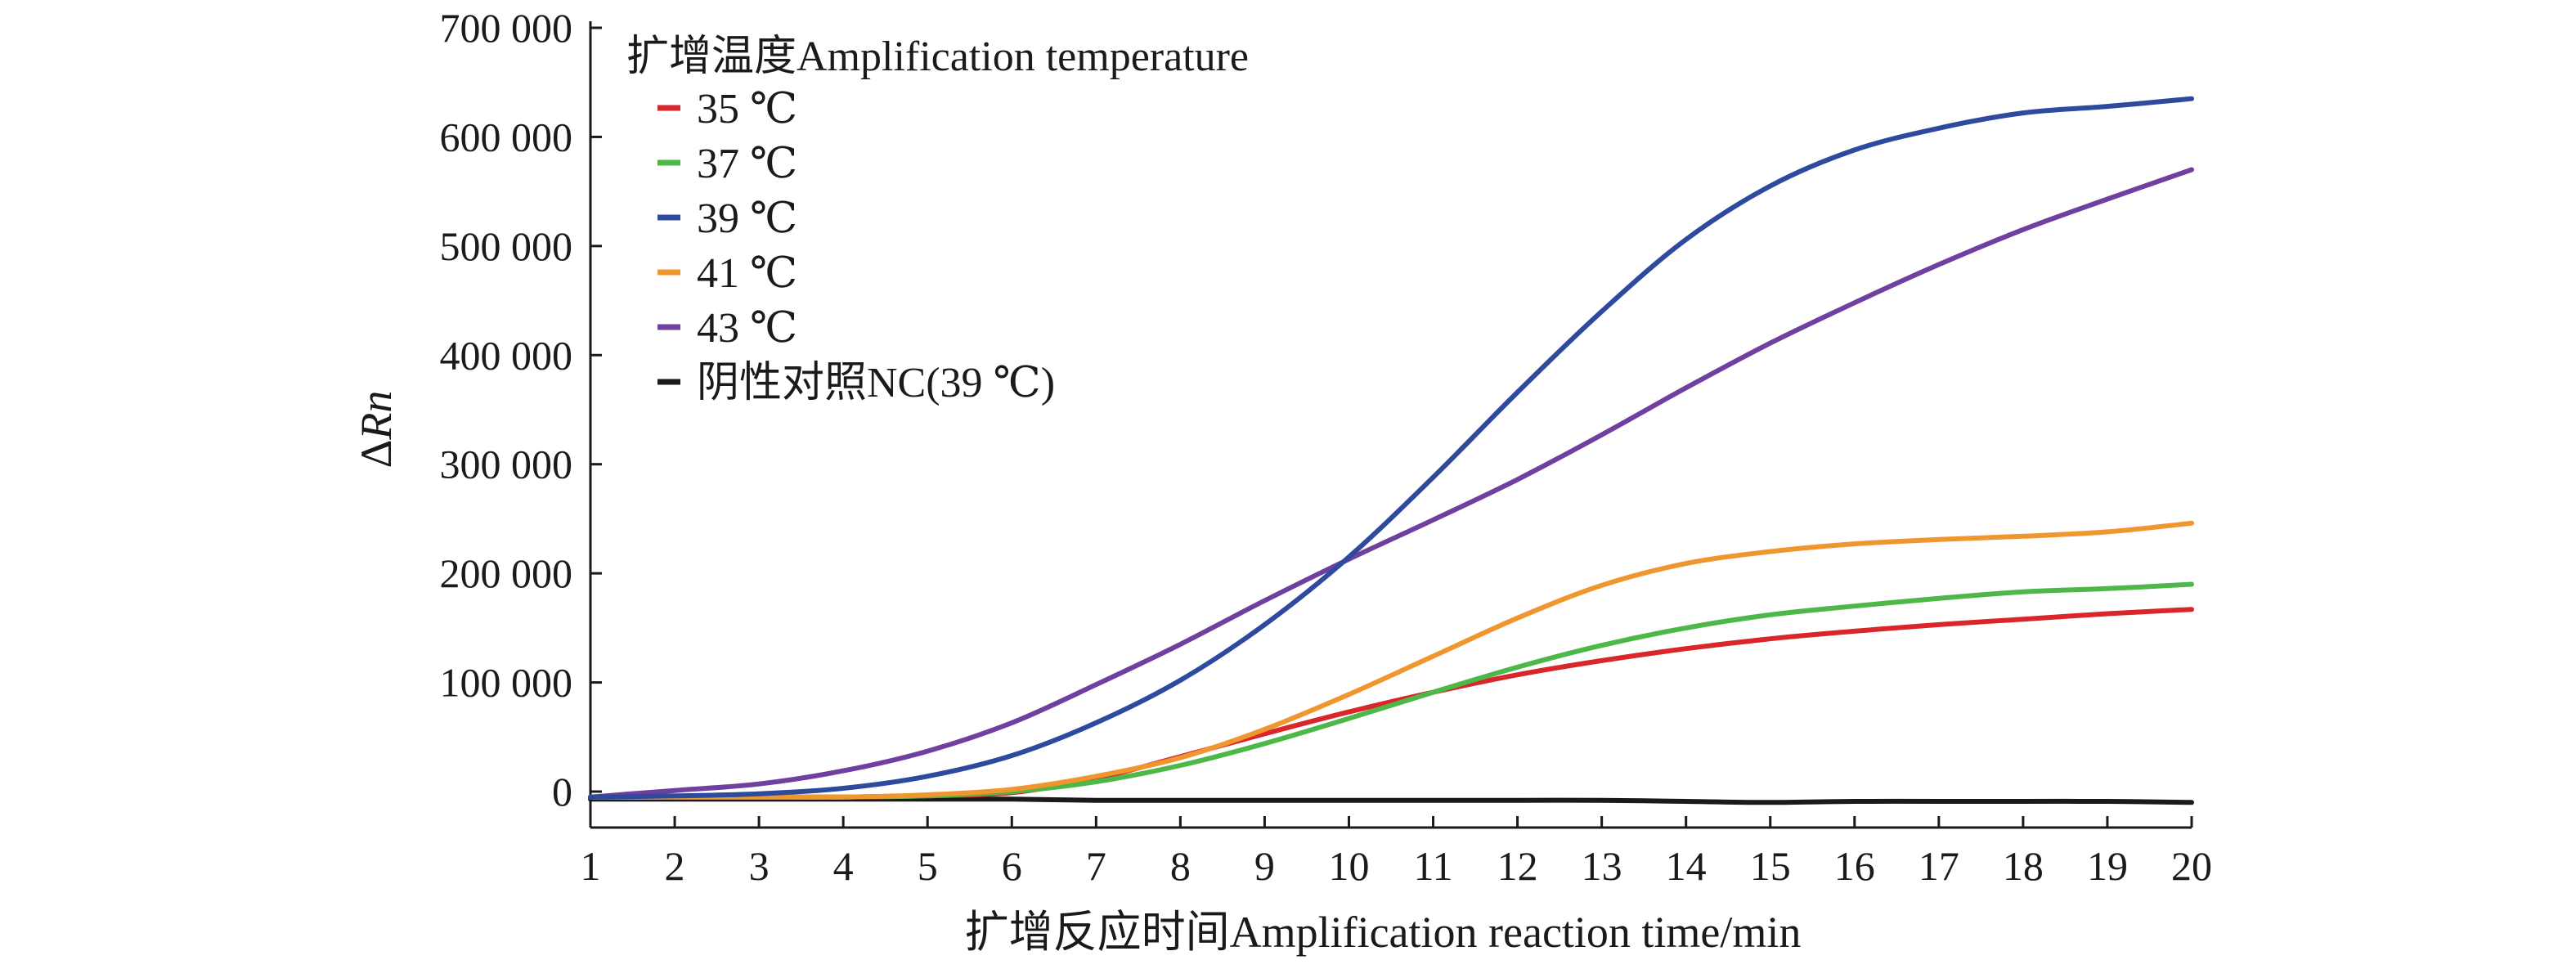 This screenshot has width=2576, height=969. What do you see at coordinates (506, 136) in the screenshot?
I see `y-tick-label: 600 000` at bounding box center [506, 136].